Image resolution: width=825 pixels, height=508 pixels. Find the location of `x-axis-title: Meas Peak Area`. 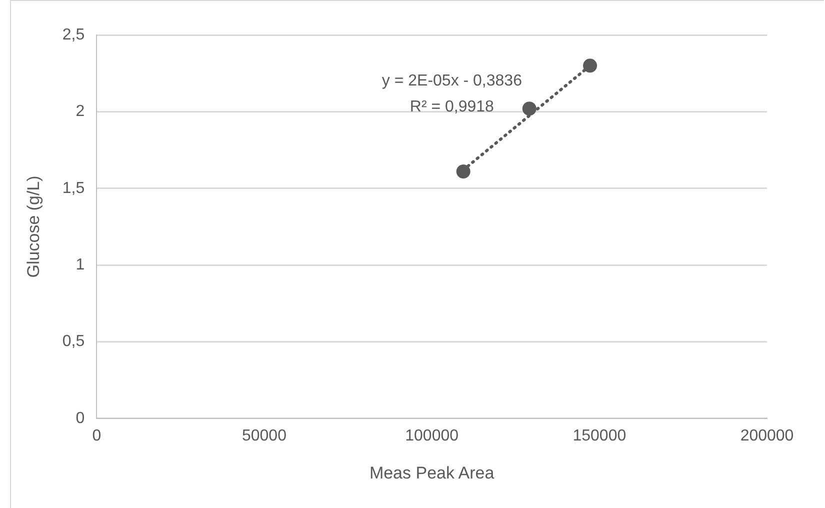

x-axis-title: Meas Peak Area is located at coordinates (432, 472).